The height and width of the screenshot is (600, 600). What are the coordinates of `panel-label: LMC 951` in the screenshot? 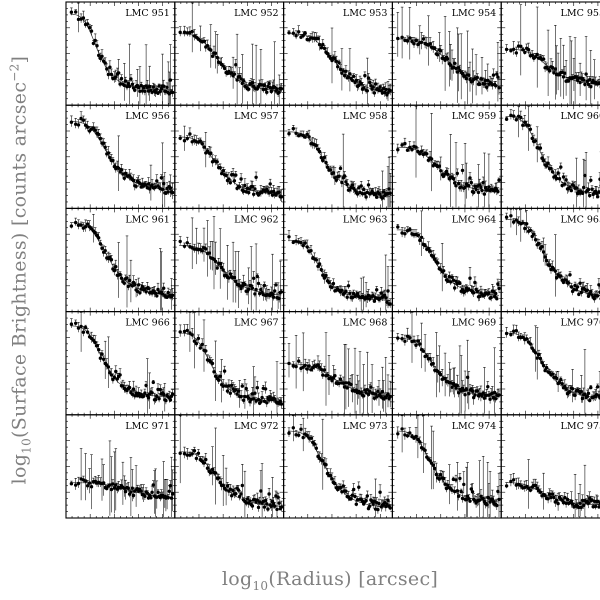 It's located at (147, 13).